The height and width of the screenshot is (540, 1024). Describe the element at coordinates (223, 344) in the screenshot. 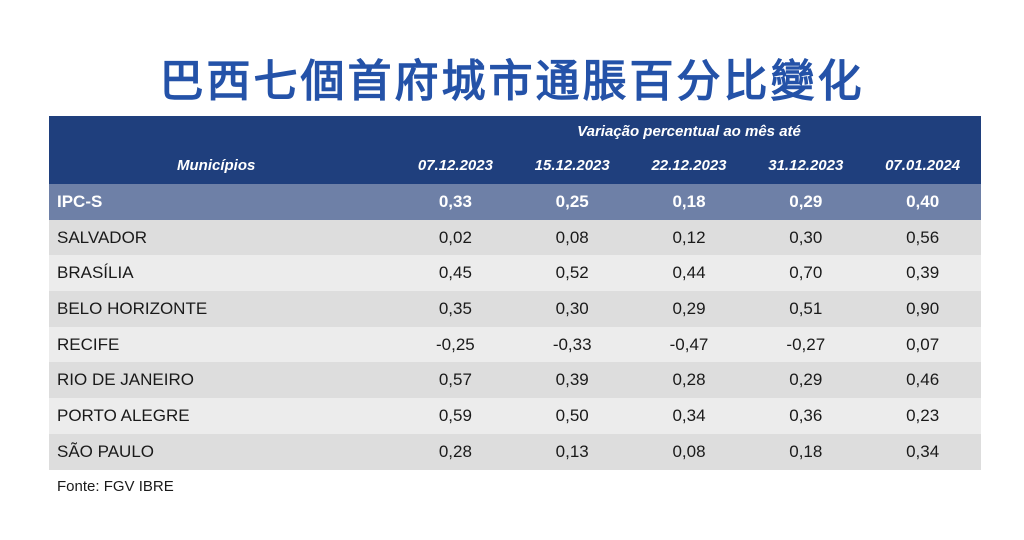

I see `row-label: RECIFE` at that location.